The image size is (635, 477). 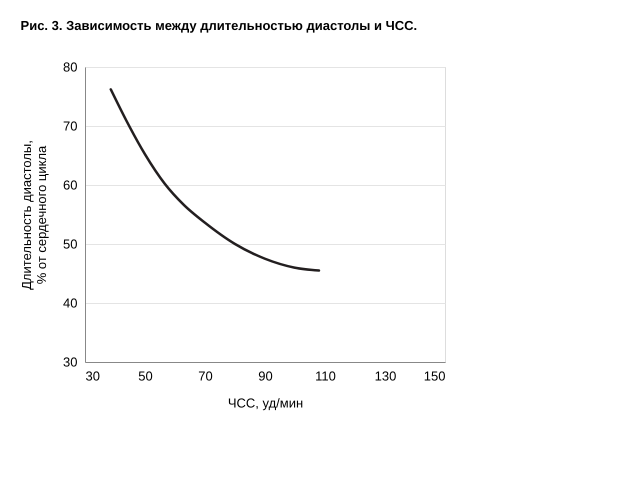 What do you see at coordinates (265, 376) in the screenshot?
I see `x-tick-label: 90` at bounding box center [265, 376].